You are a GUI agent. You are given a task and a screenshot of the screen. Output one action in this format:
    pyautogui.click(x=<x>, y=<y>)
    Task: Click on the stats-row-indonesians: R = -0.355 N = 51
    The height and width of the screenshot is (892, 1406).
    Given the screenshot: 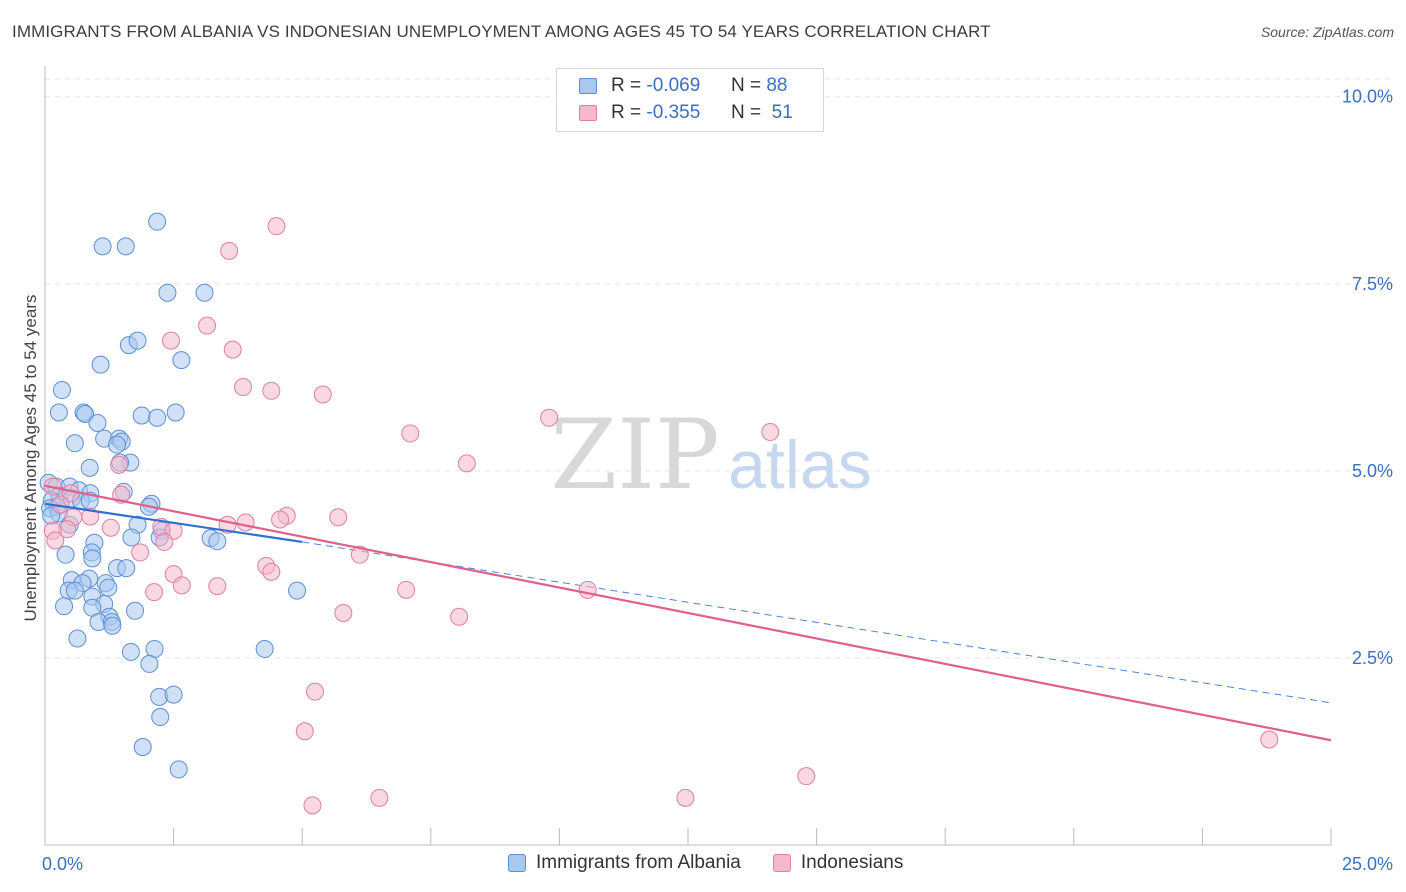 What is the action you would take?
    pyautogui.click(x=686, y=113)
    